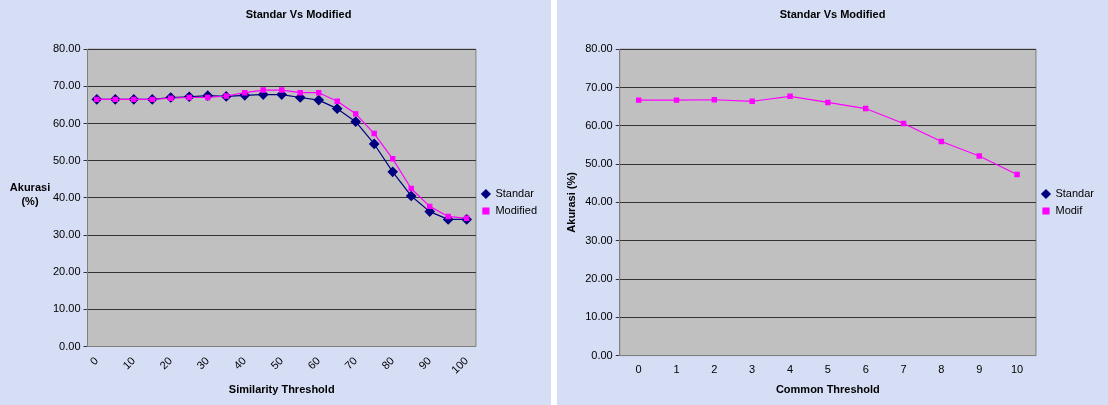 The width and height of the screenshot is (1108, 405). I want to click on legend-label: Modified, so click(516, 210).